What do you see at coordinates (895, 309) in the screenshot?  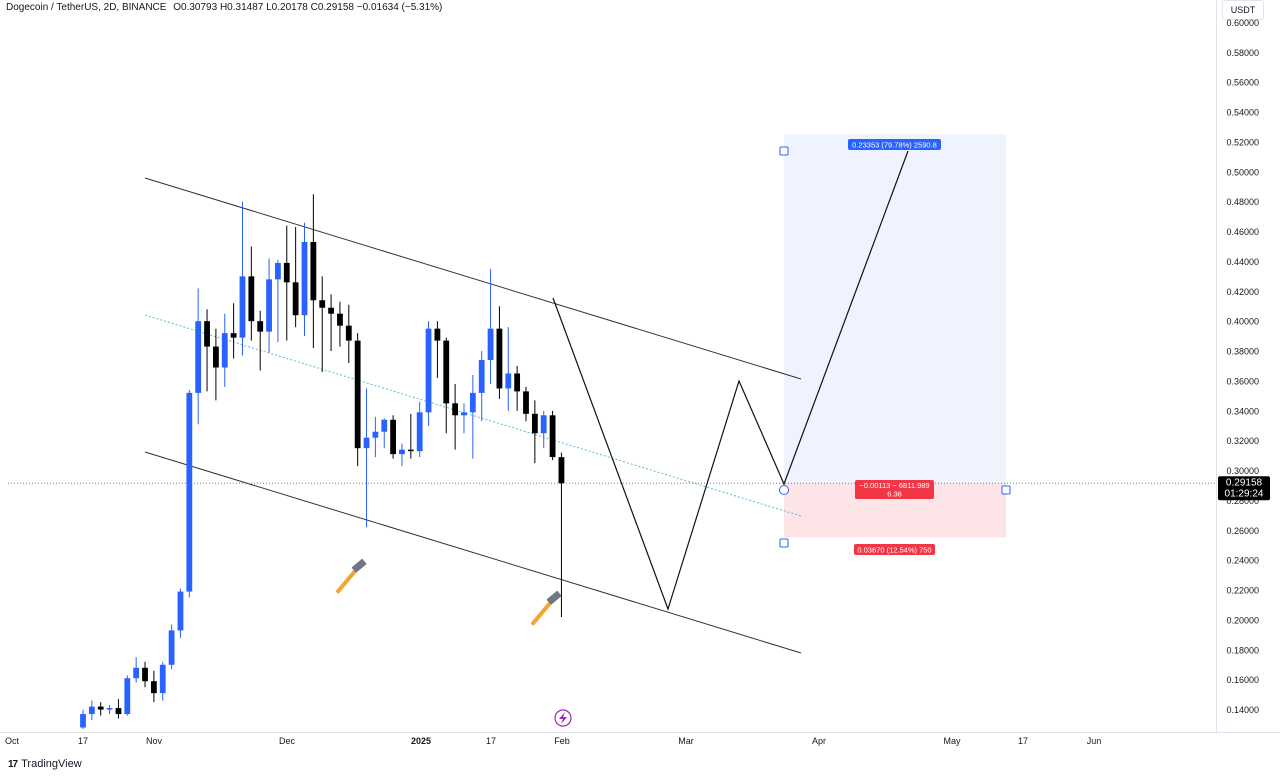 I see `target-zone` at bounding box center [895, 309].